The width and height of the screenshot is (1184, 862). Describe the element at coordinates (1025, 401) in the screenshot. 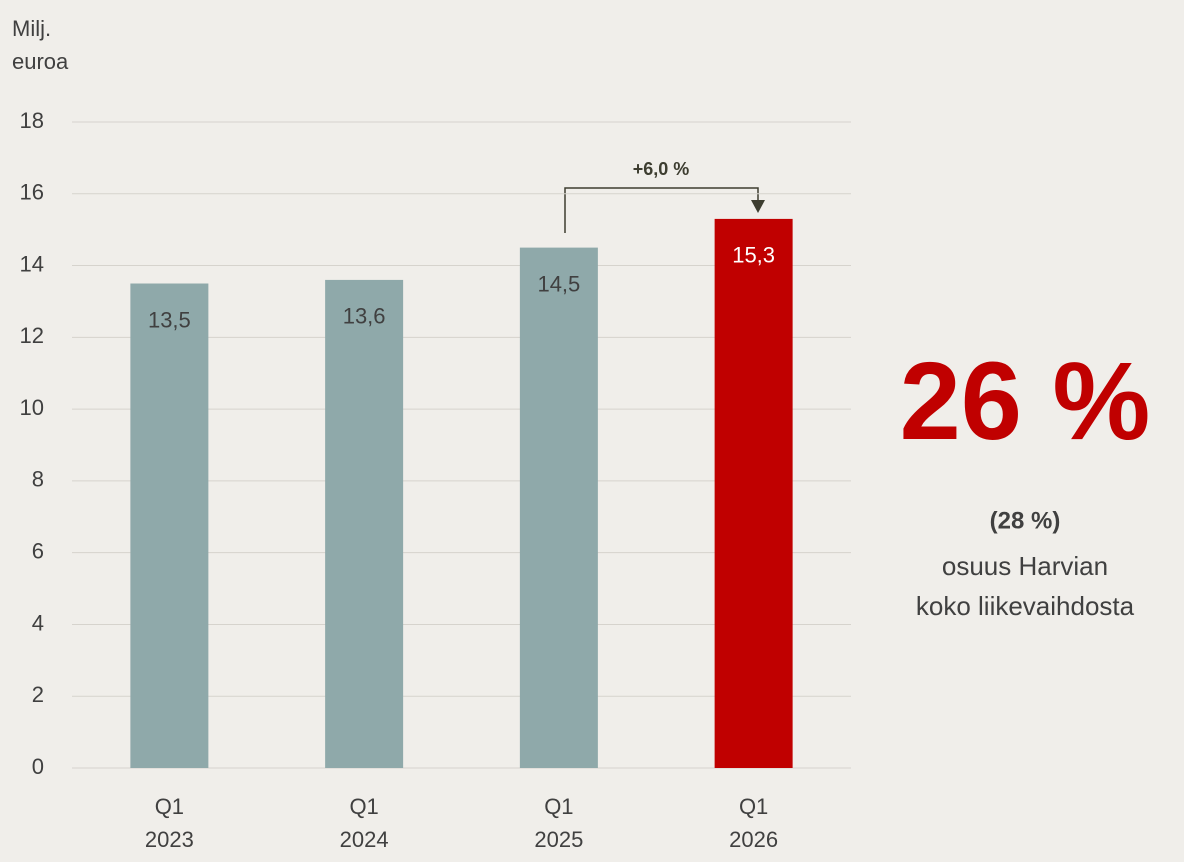

I see `share-value: 26 %` at that location.